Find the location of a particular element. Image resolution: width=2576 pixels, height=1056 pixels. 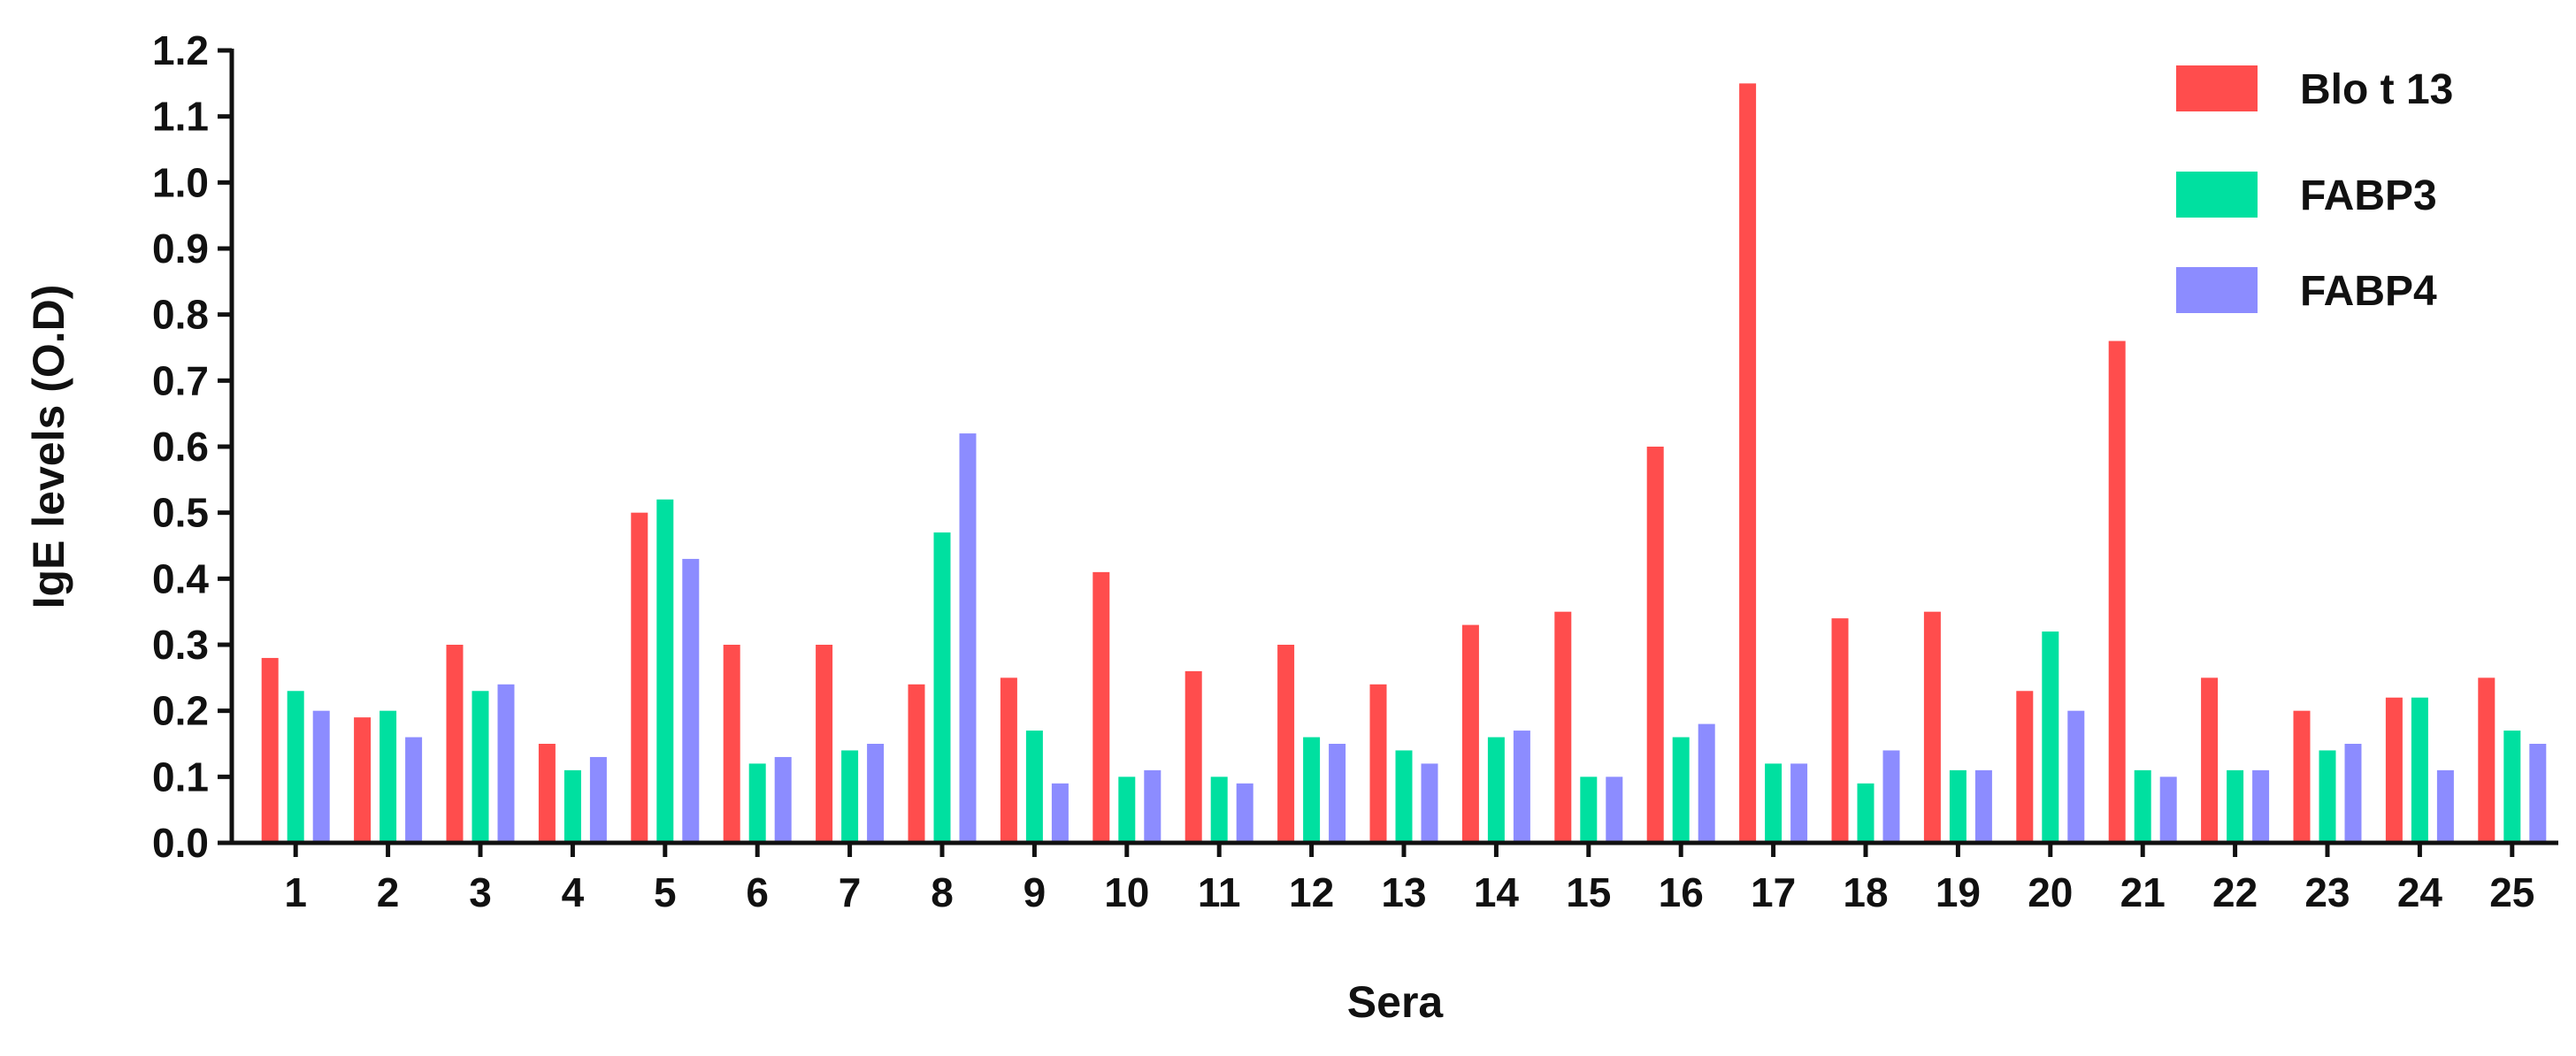

x-tick-label: 23 is located at coordinates (2327, 892).